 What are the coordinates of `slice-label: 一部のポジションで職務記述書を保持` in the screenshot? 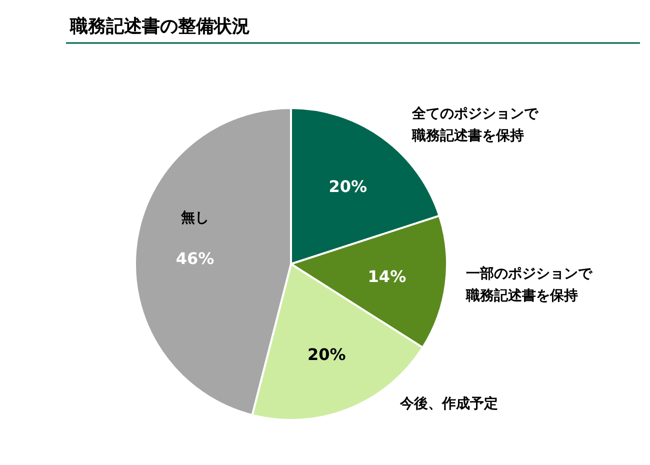 It's located at (529, 284).